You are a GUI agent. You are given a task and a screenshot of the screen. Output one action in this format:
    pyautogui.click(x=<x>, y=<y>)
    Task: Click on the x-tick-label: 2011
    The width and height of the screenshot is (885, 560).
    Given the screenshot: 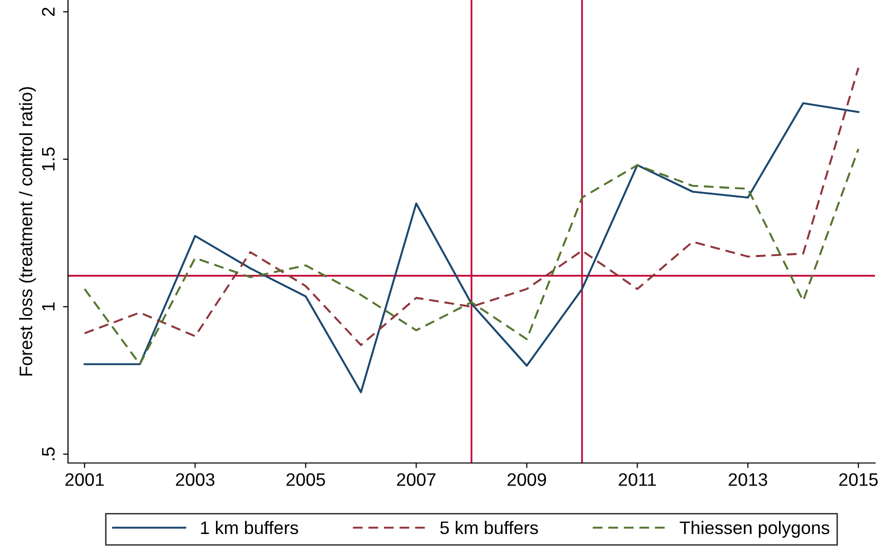 What is the action you would take?
    pyautogui.click(x=637, y=479)
    